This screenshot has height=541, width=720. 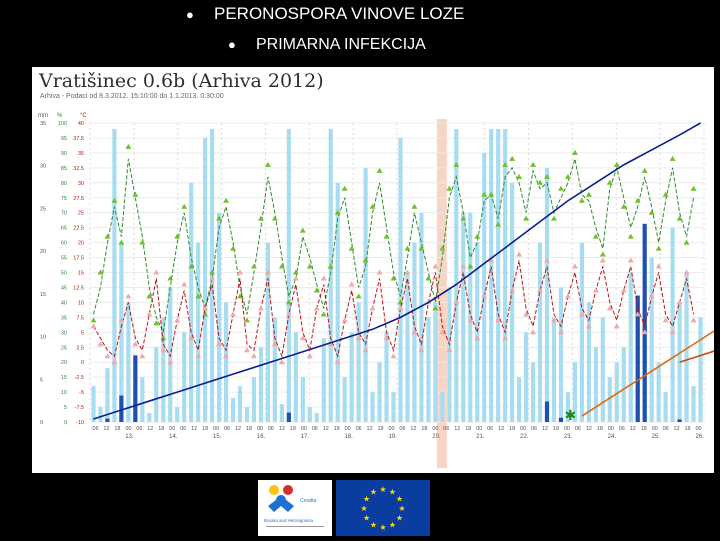 I want to click on axis-pct-tick: 10, so click(x=64, y=393).